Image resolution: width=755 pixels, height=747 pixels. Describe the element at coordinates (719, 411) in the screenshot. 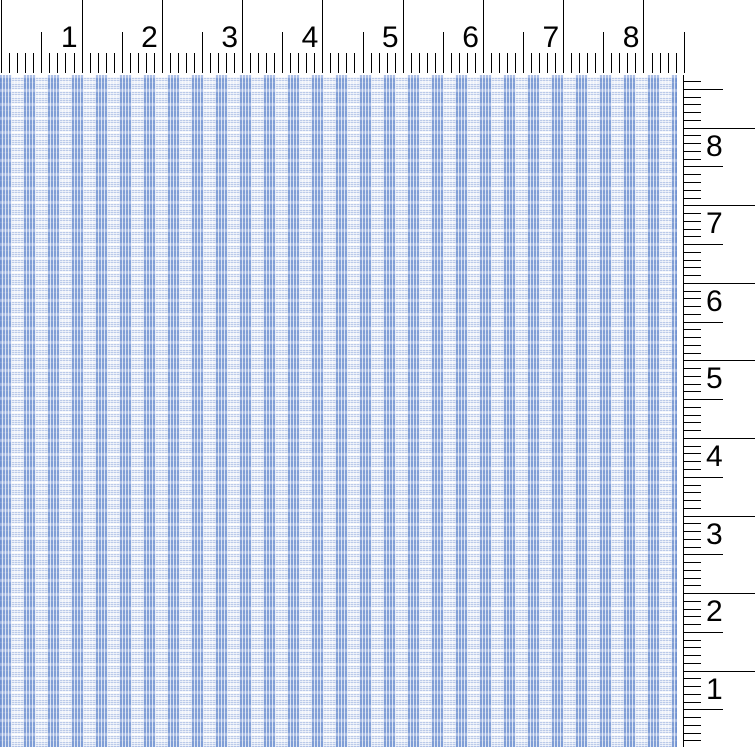

I see `right-ruler: 1 2 3 4 5 6 7 8` at that location.